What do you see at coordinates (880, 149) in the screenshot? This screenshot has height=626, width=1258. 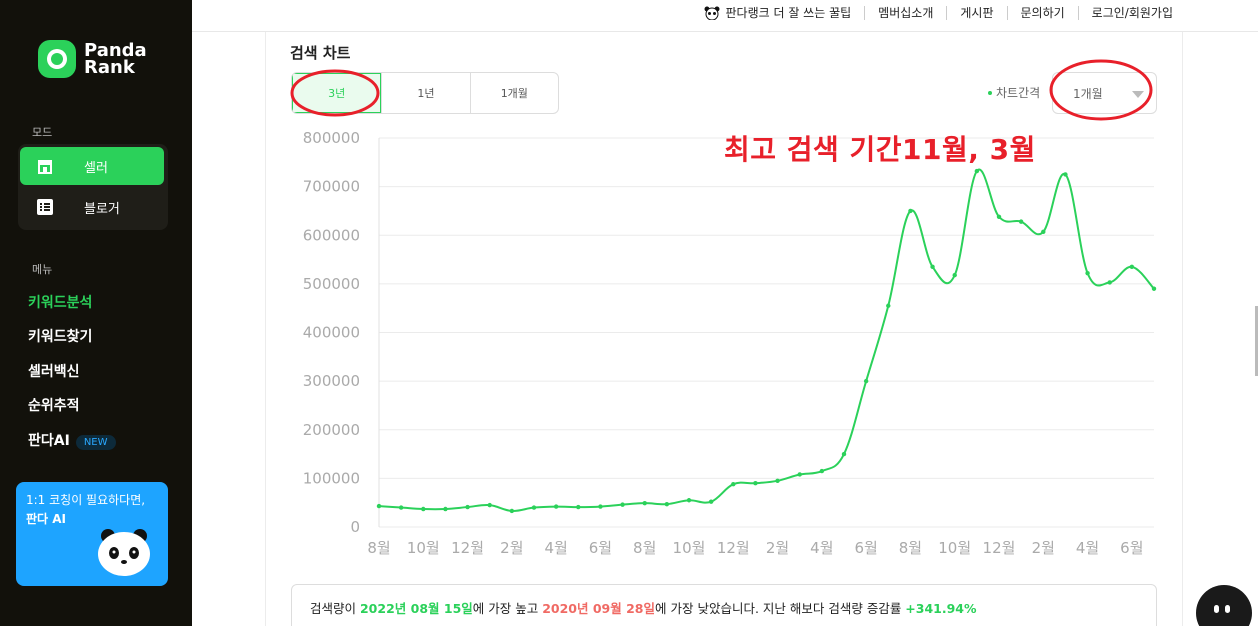 I see `peak-annotation: 최고 검색 기간11월, 3월` at bounding box center [880, 149].